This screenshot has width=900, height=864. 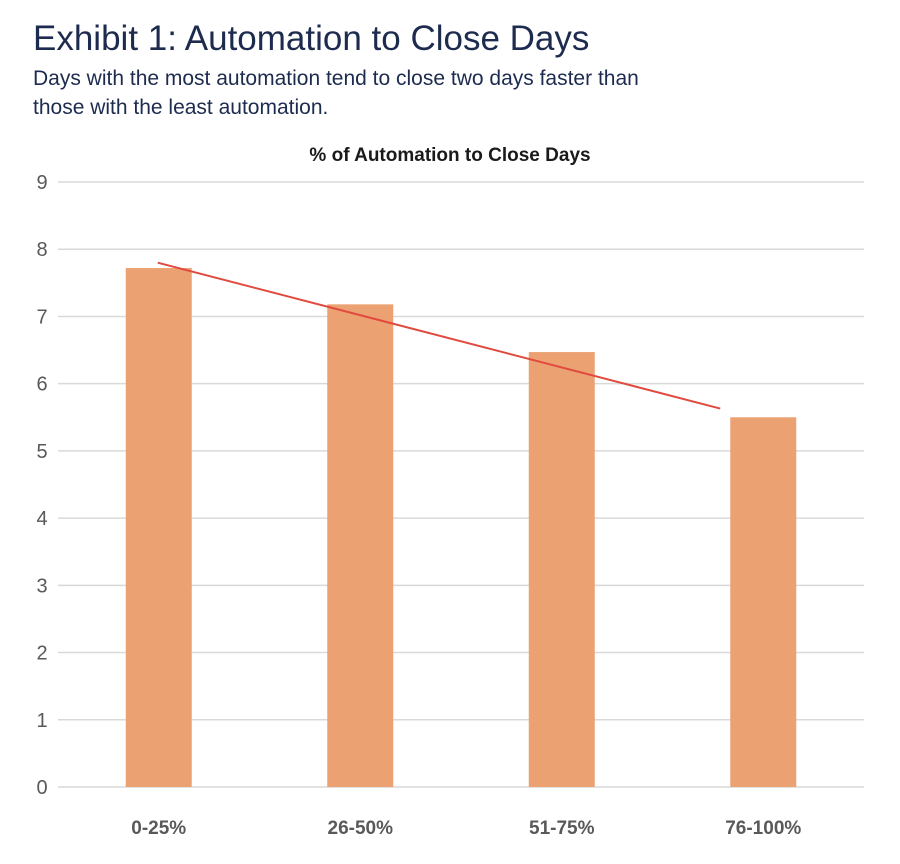 I want to click on trendline-layer, so click(x=439, y=335).